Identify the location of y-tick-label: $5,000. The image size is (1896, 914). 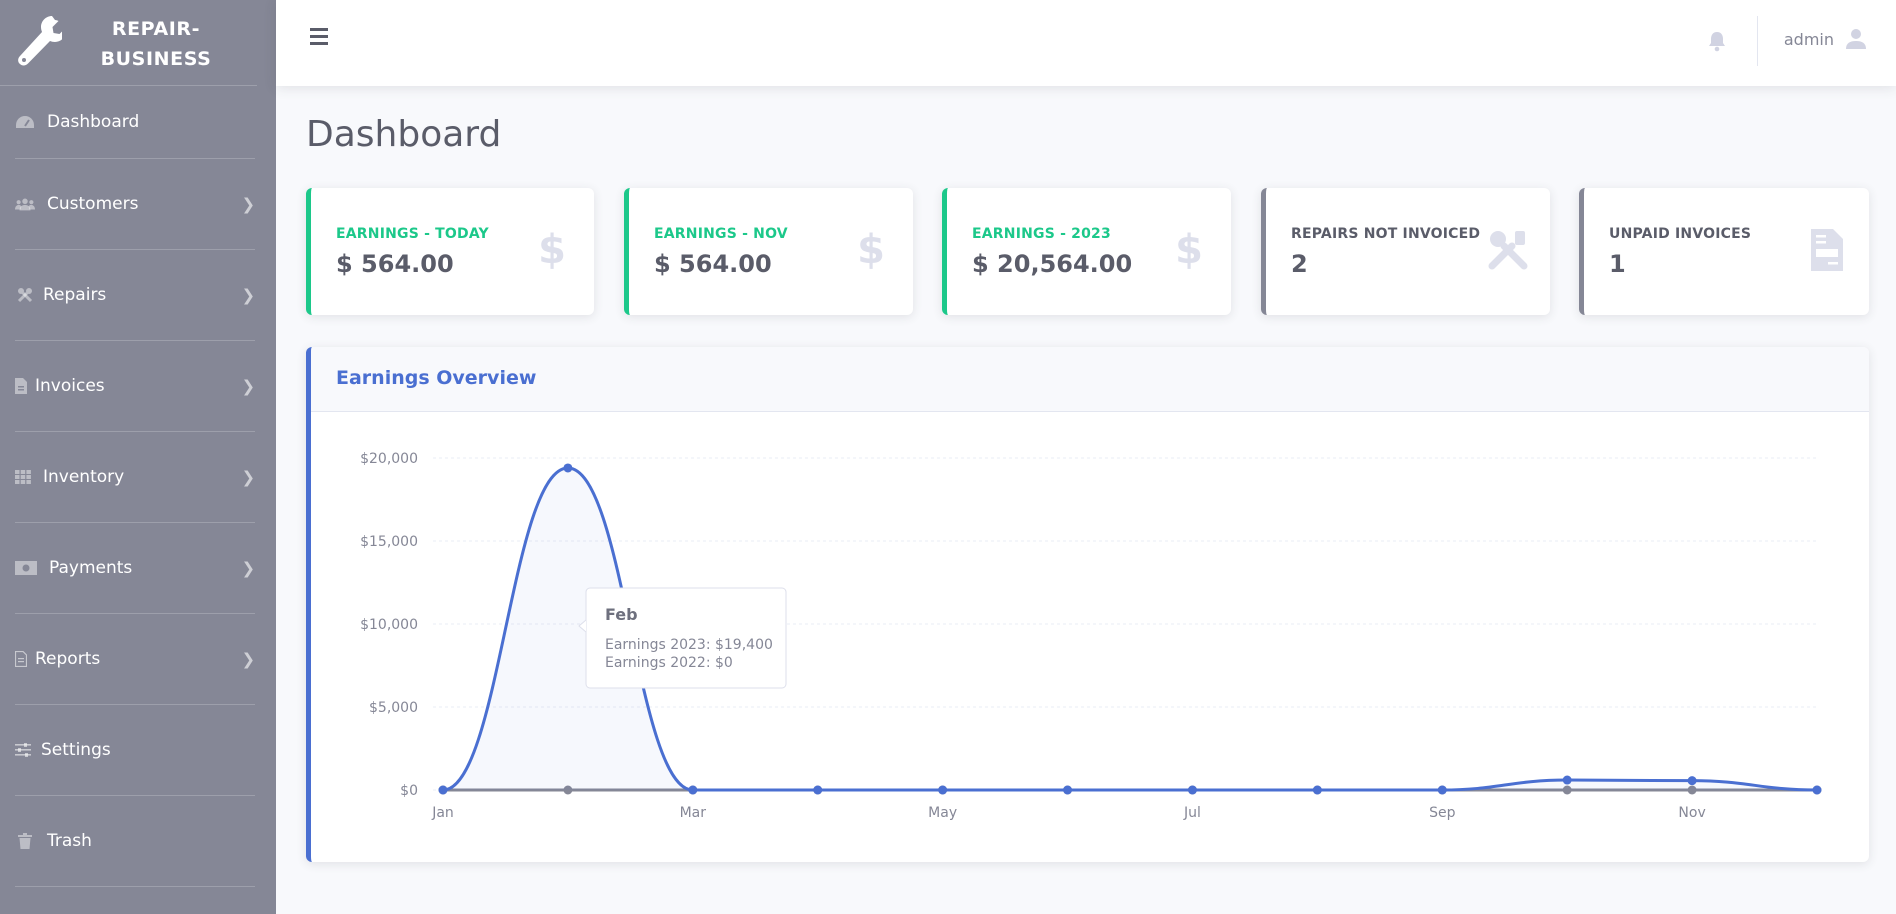
(393, 708).